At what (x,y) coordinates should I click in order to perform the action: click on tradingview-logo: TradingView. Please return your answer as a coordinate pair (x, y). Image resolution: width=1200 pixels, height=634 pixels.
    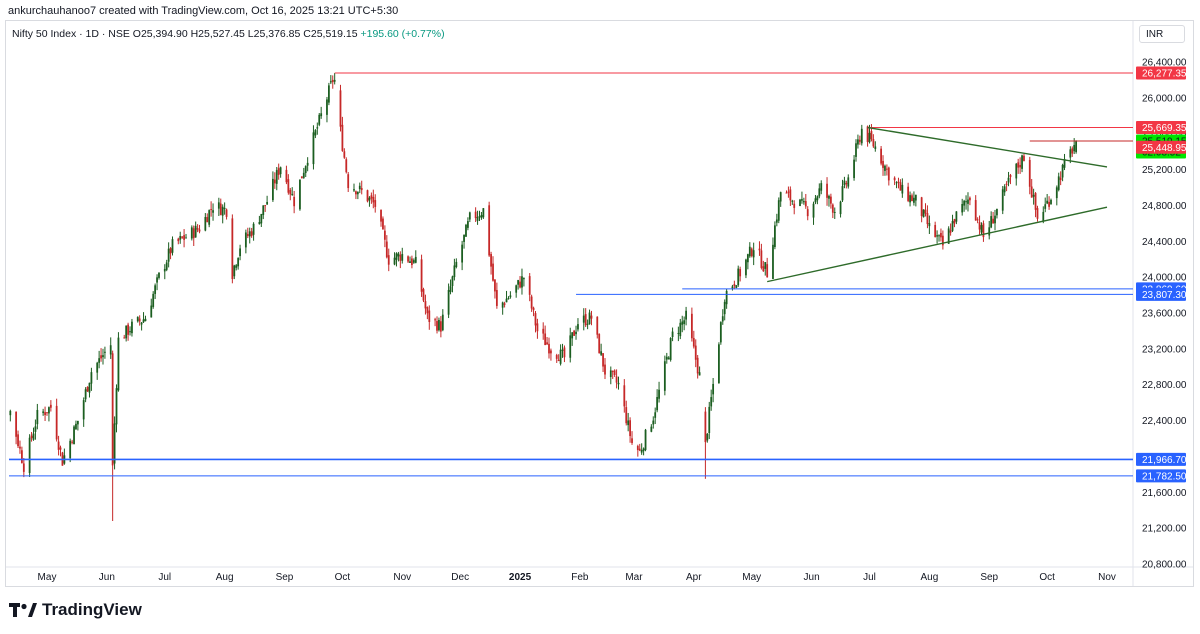
    Looking at the image, I should click on (75, 610).